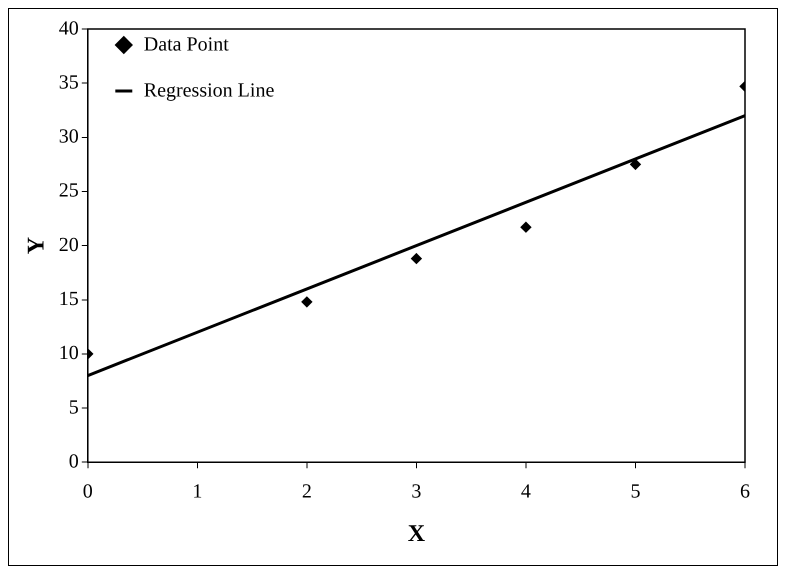 Image resolution: width=786 pixels, height=576 pixels. What do you see at coordinates (68, 137) in the screenshot?
I see `y-tick-label: 30` at bounding box center [68, 137].